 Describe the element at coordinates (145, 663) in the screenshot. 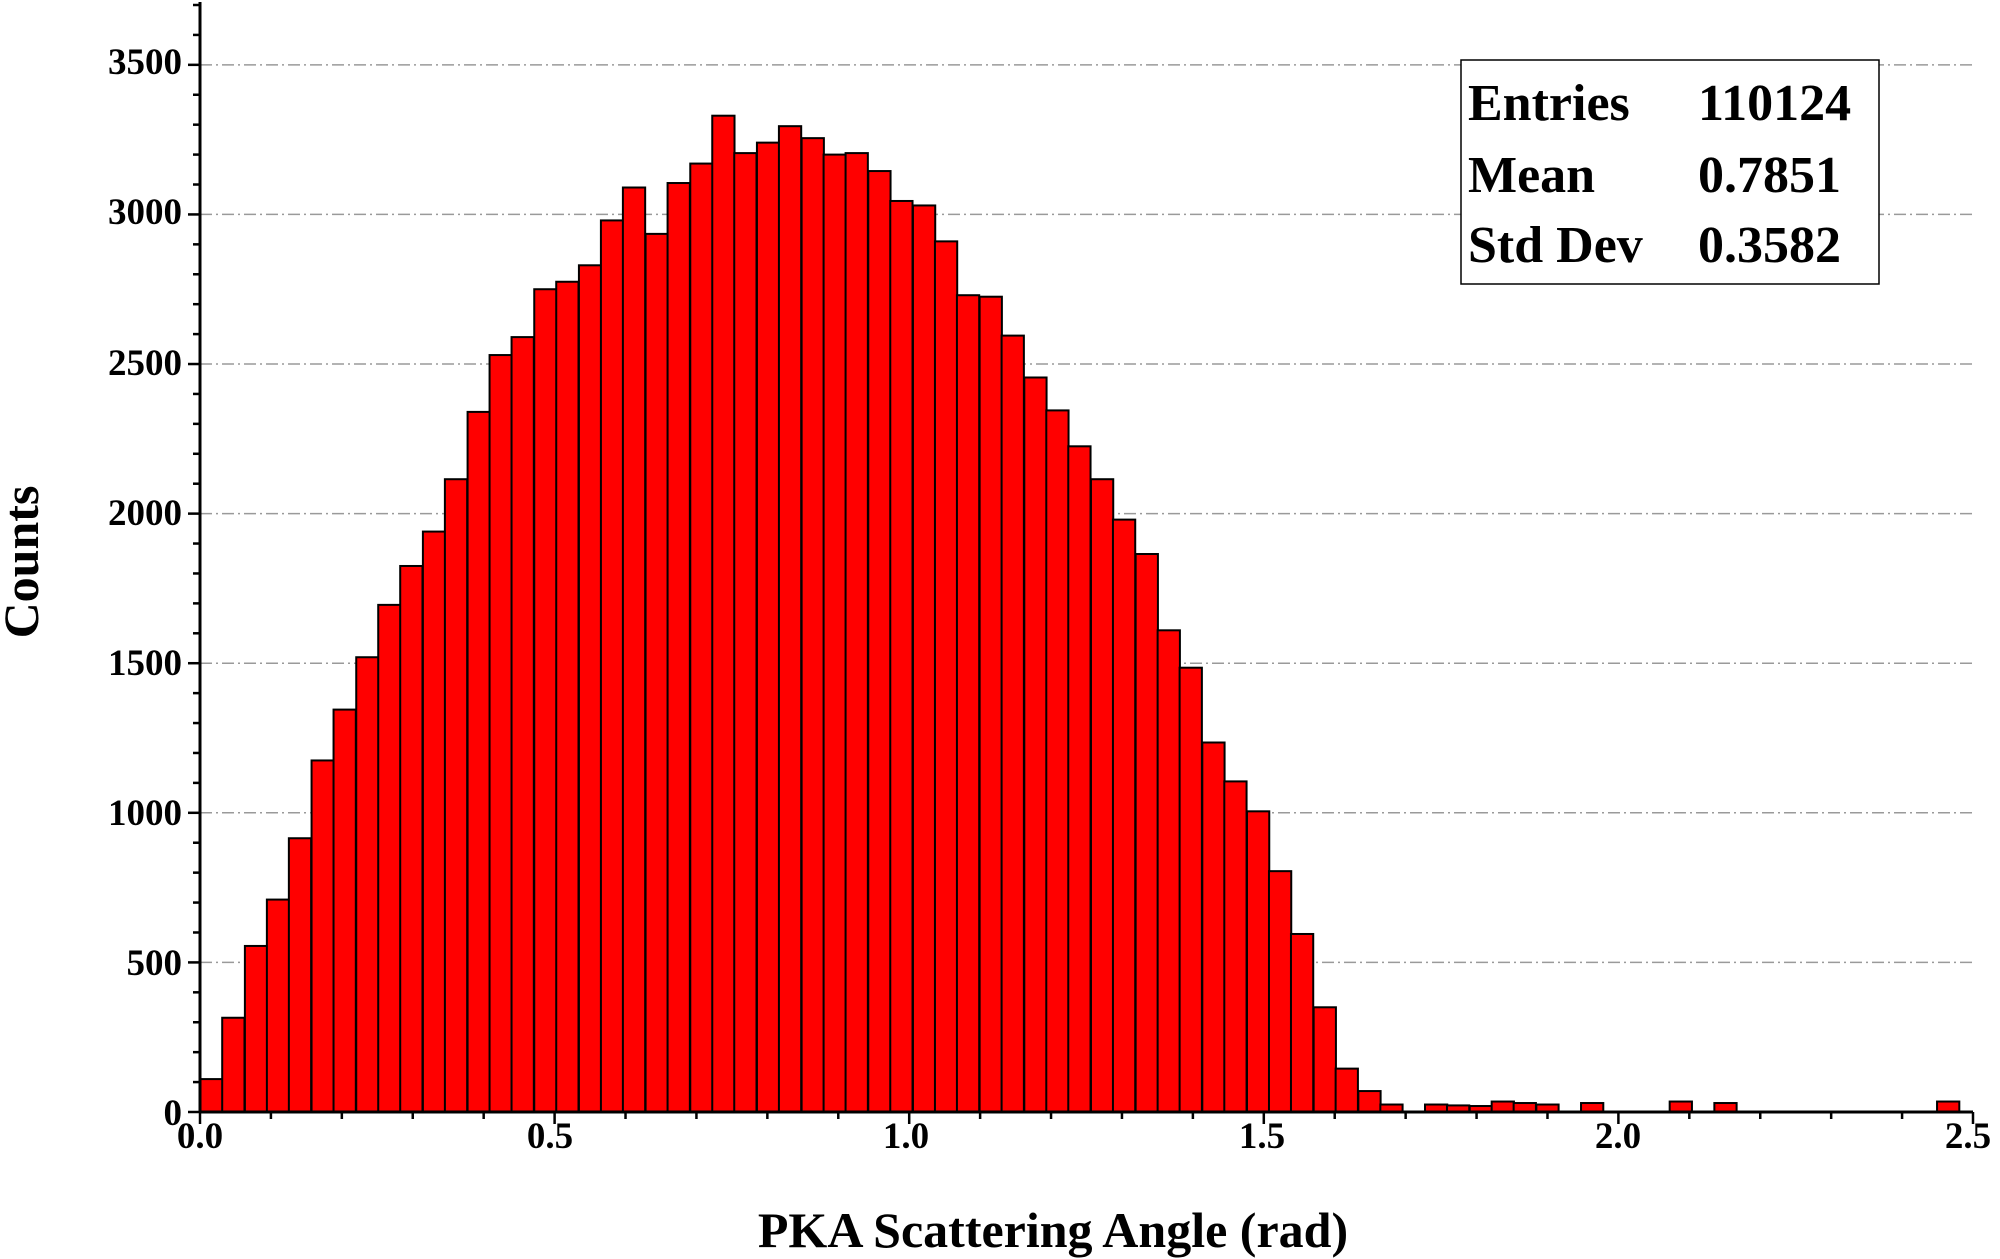

I see `y-tick-label: 1500` at that location.